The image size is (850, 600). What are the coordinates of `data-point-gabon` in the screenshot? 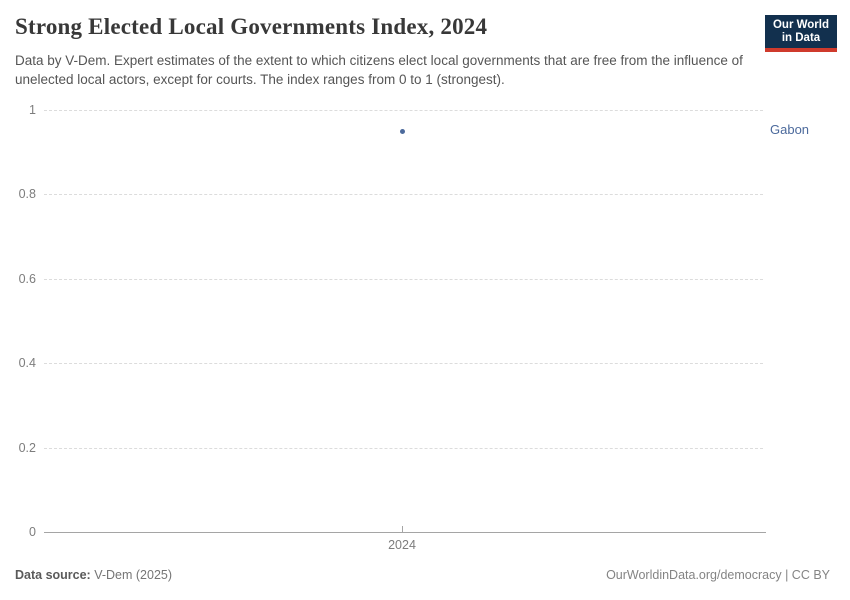 It's located at (402, 131).